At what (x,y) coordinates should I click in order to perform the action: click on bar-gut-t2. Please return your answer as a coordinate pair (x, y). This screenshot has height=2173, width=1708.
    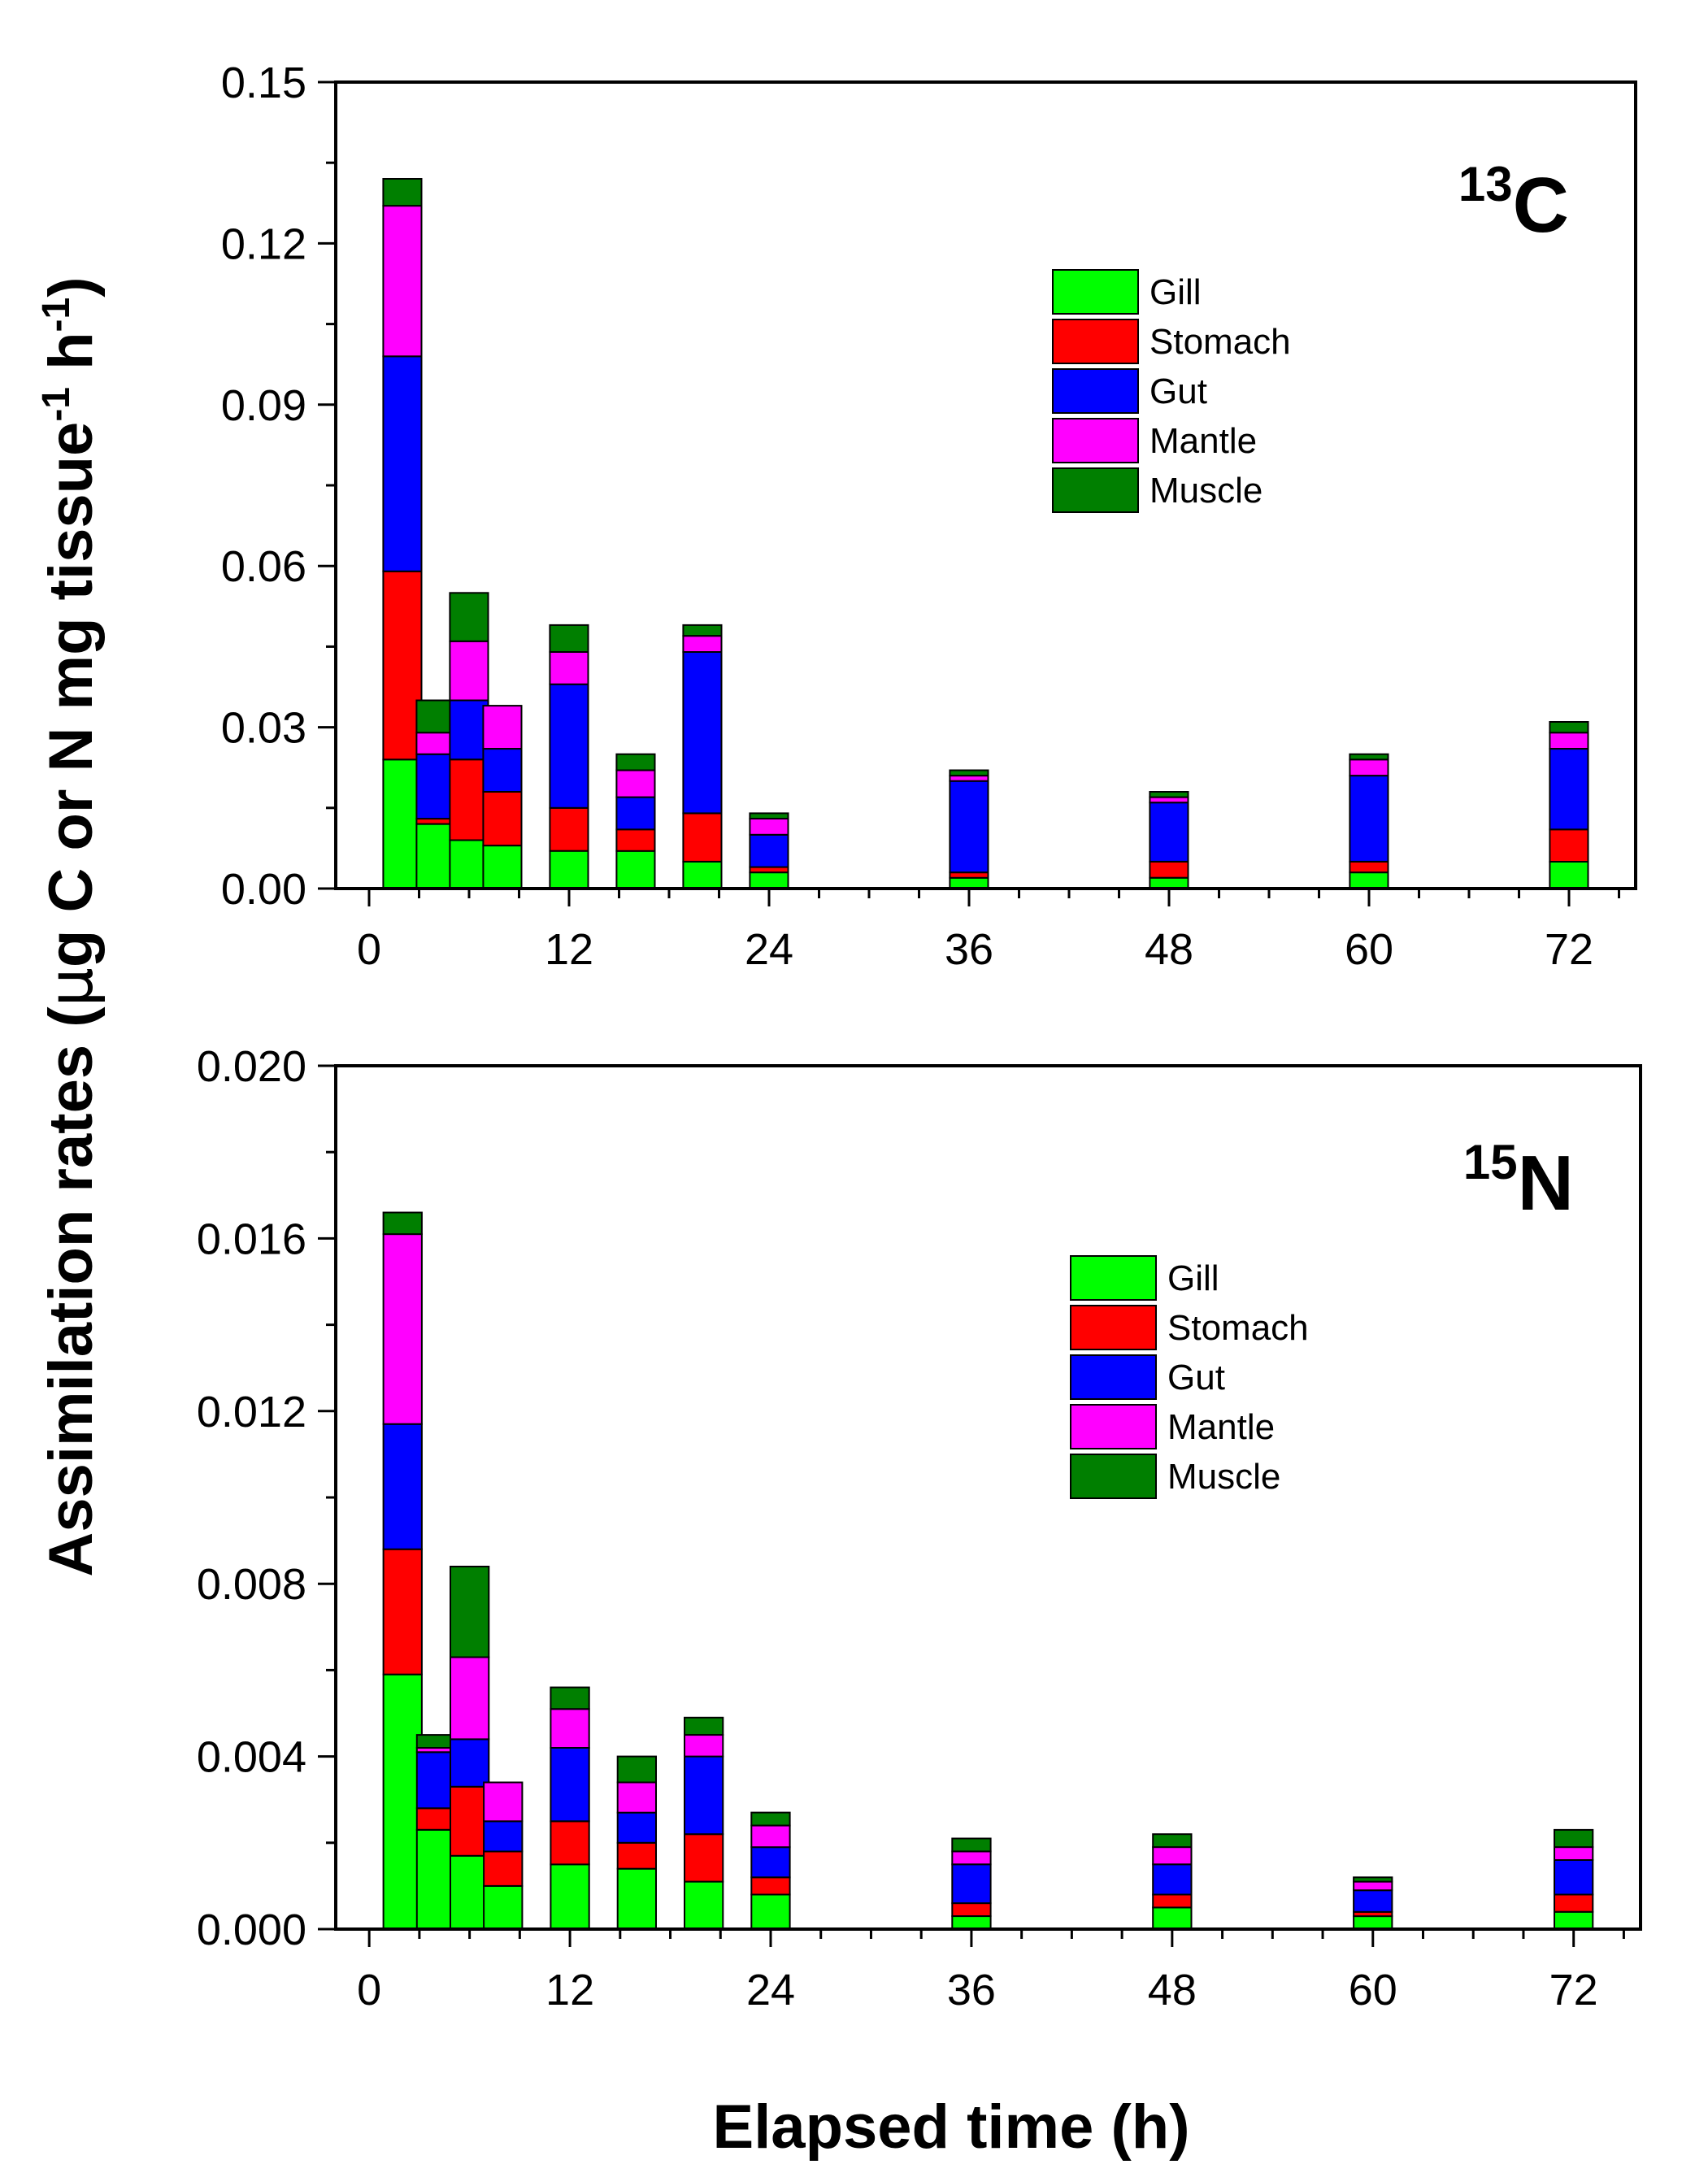
    Looking at the image, I should click on (402, 463).